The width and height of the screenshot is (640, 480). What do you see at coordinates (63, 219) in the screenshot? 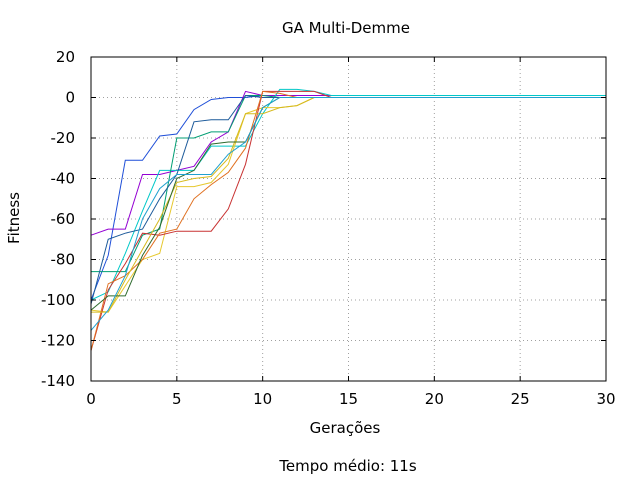
I see `y-tick-label: -60` at bounding box center [63, 219].